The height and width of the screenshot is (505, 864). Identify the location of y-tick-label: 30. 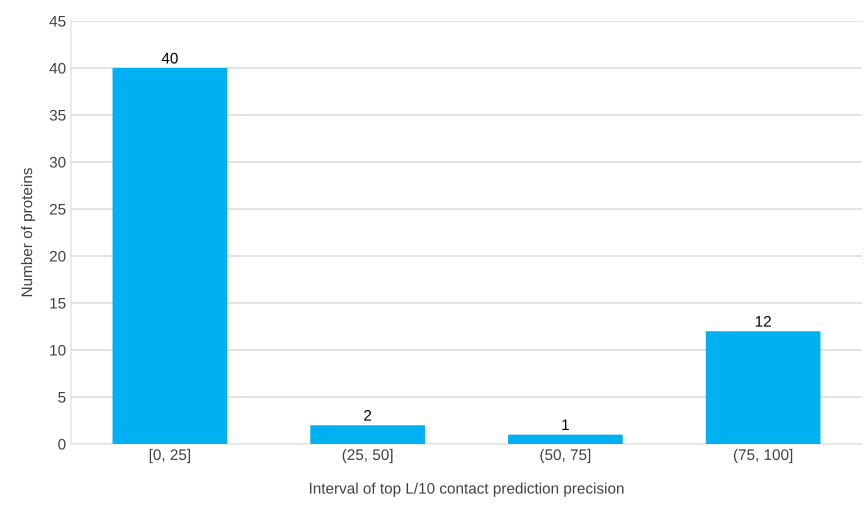
(58, 162).